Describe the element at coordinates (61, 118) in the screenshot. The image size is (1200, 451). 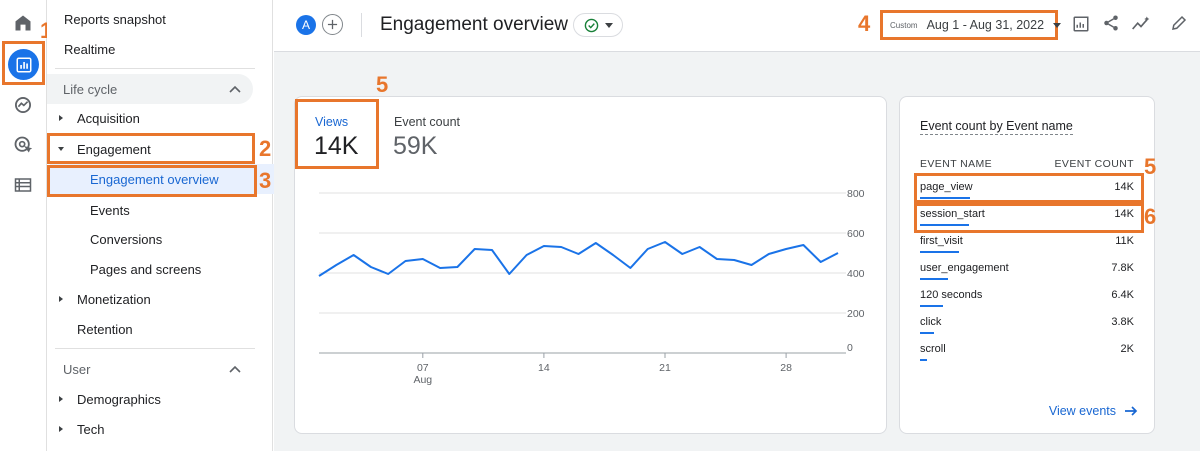
I see `expand-acquisition-icon` at that location.